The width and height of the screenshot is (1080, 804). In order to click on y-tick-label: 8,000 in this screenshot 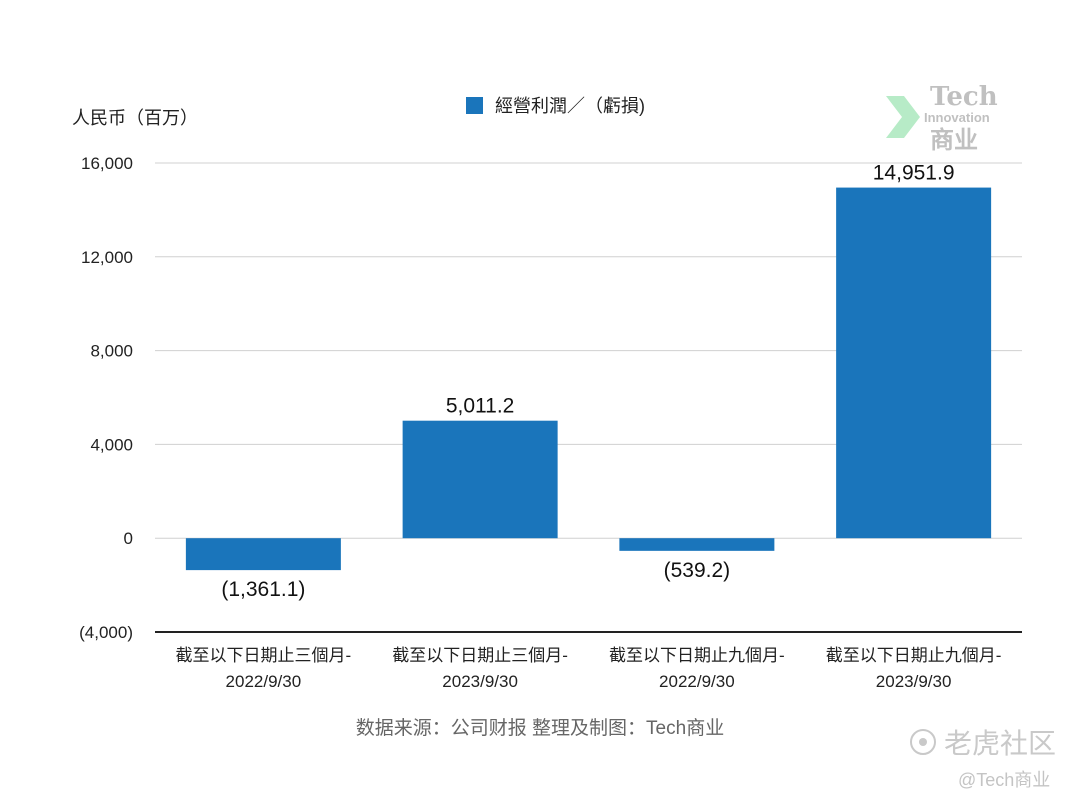, I will do `click(111, 351)`.